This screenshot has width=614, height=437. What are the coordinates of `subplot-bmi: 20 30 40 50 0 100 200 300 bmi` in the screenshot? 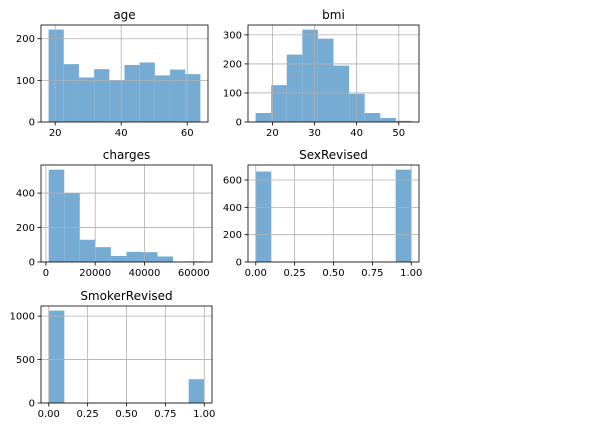 It's located at (321, 73).